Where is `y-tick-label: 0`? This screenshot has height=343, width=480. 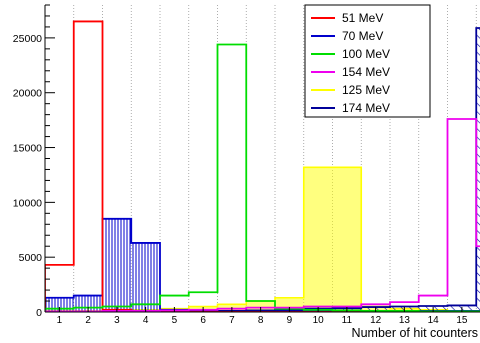
y-tick-label: 0 is located at coordinates (39, 313).